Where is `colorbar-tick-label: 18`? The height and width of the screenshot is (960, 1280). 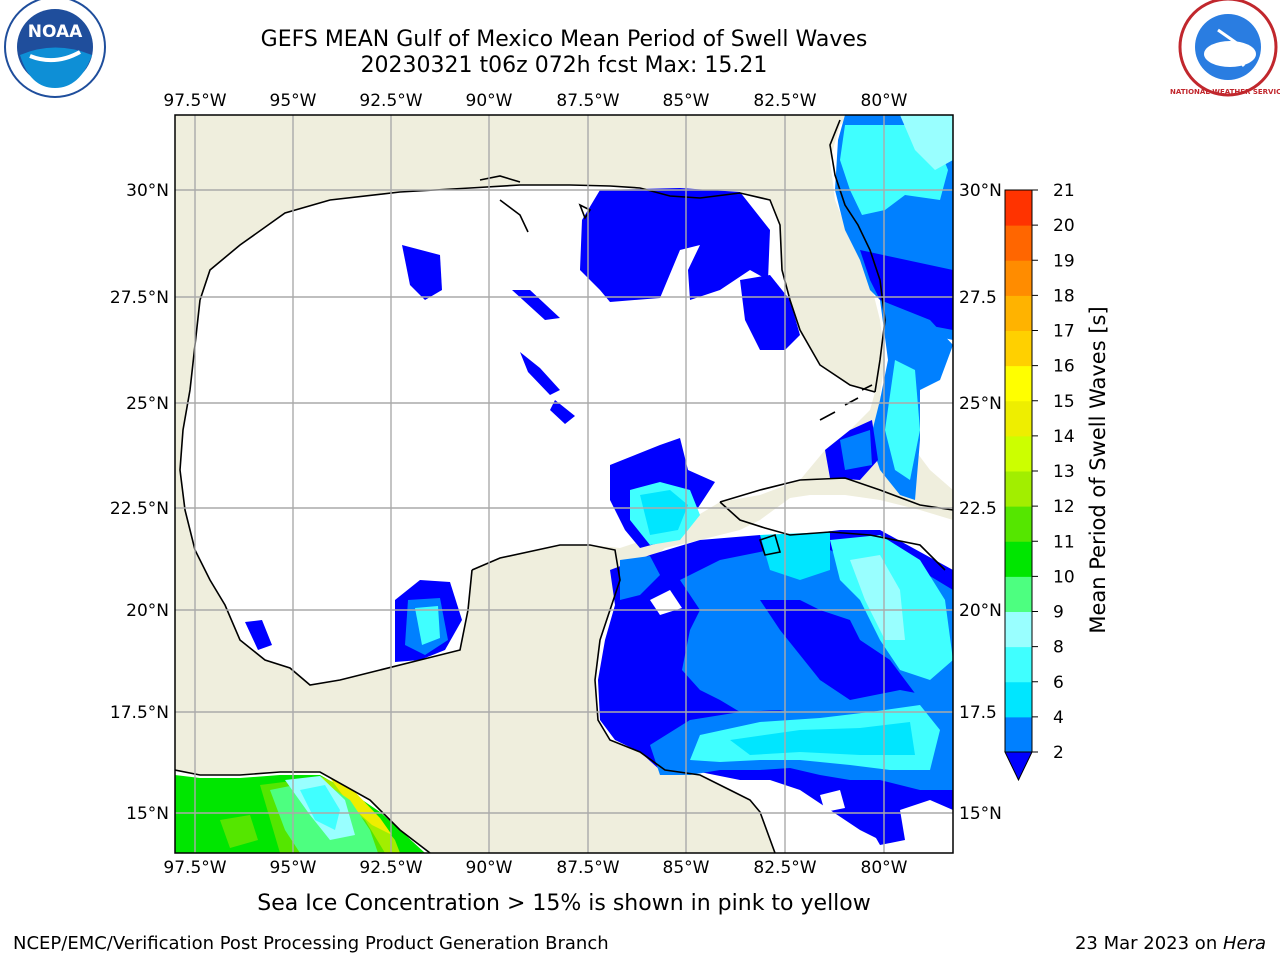
colorbar-tick-label: 18 is located at coordinates (1064, 296).